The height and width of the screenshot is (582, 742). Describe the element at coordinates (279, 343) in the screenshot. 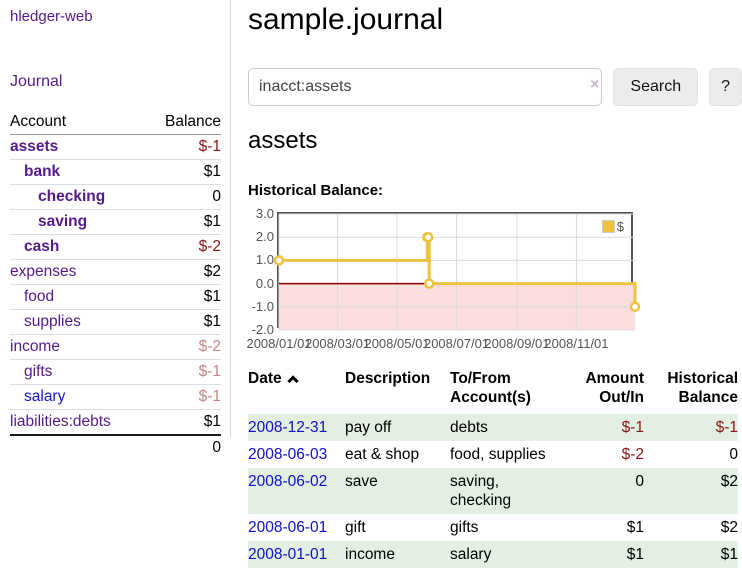

I see `x-axis-tick-label: 2008/01/01` at that location.